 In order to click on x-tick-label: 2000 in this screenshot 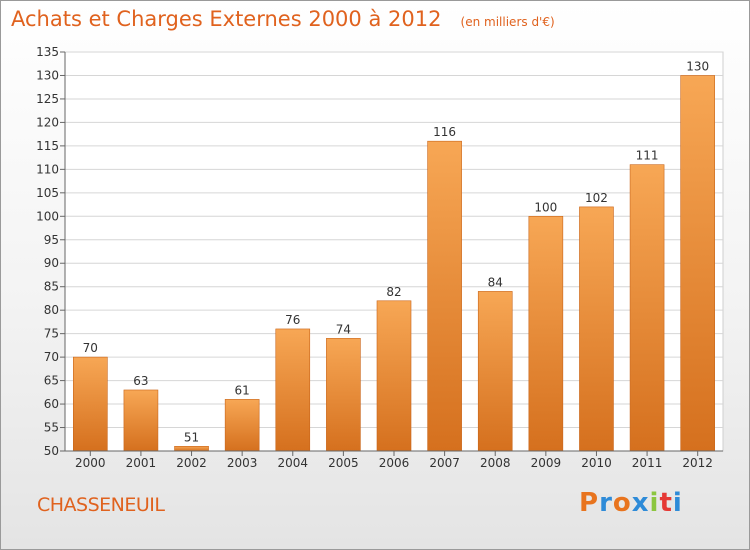, I will do `click(90, 463)`.